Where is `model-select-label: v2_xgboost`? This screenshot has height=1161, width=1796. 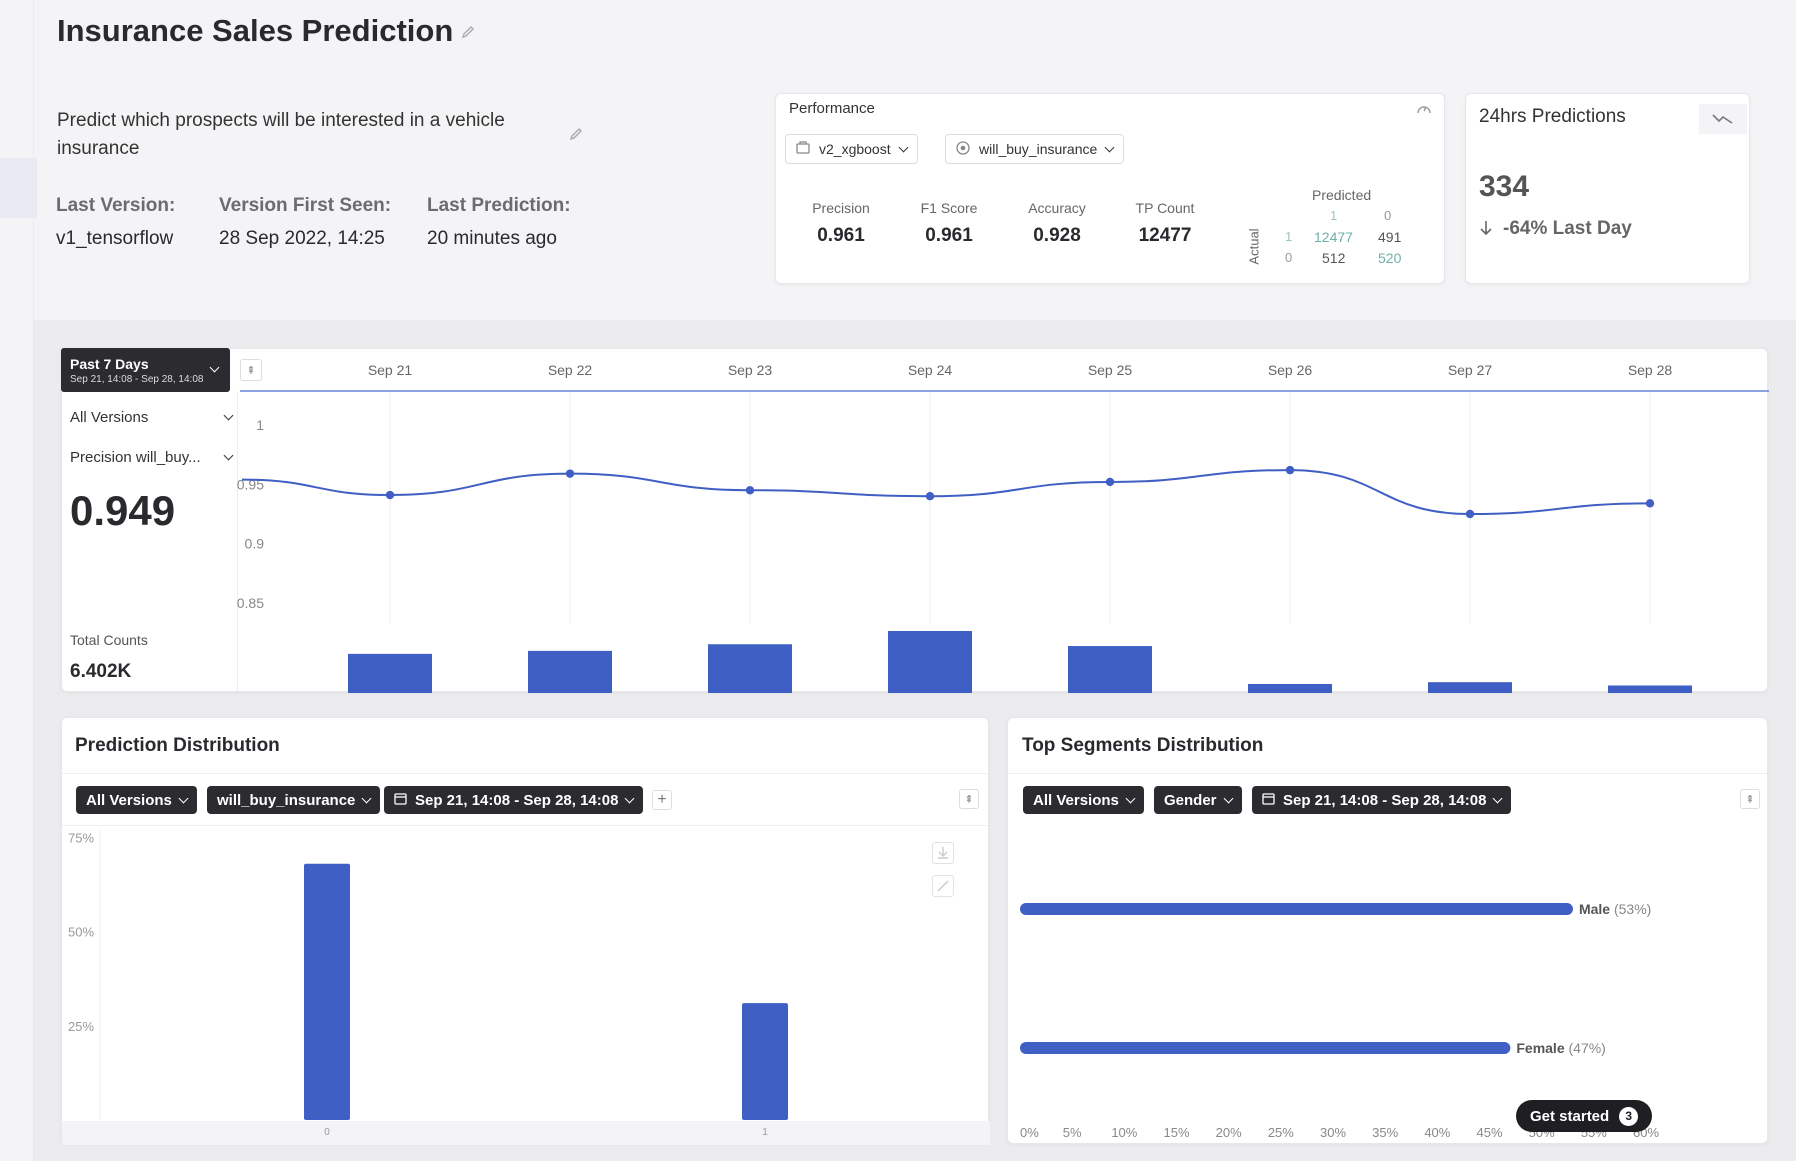
model-select-label: v2_xgboost is located at coordinates (855, 149).